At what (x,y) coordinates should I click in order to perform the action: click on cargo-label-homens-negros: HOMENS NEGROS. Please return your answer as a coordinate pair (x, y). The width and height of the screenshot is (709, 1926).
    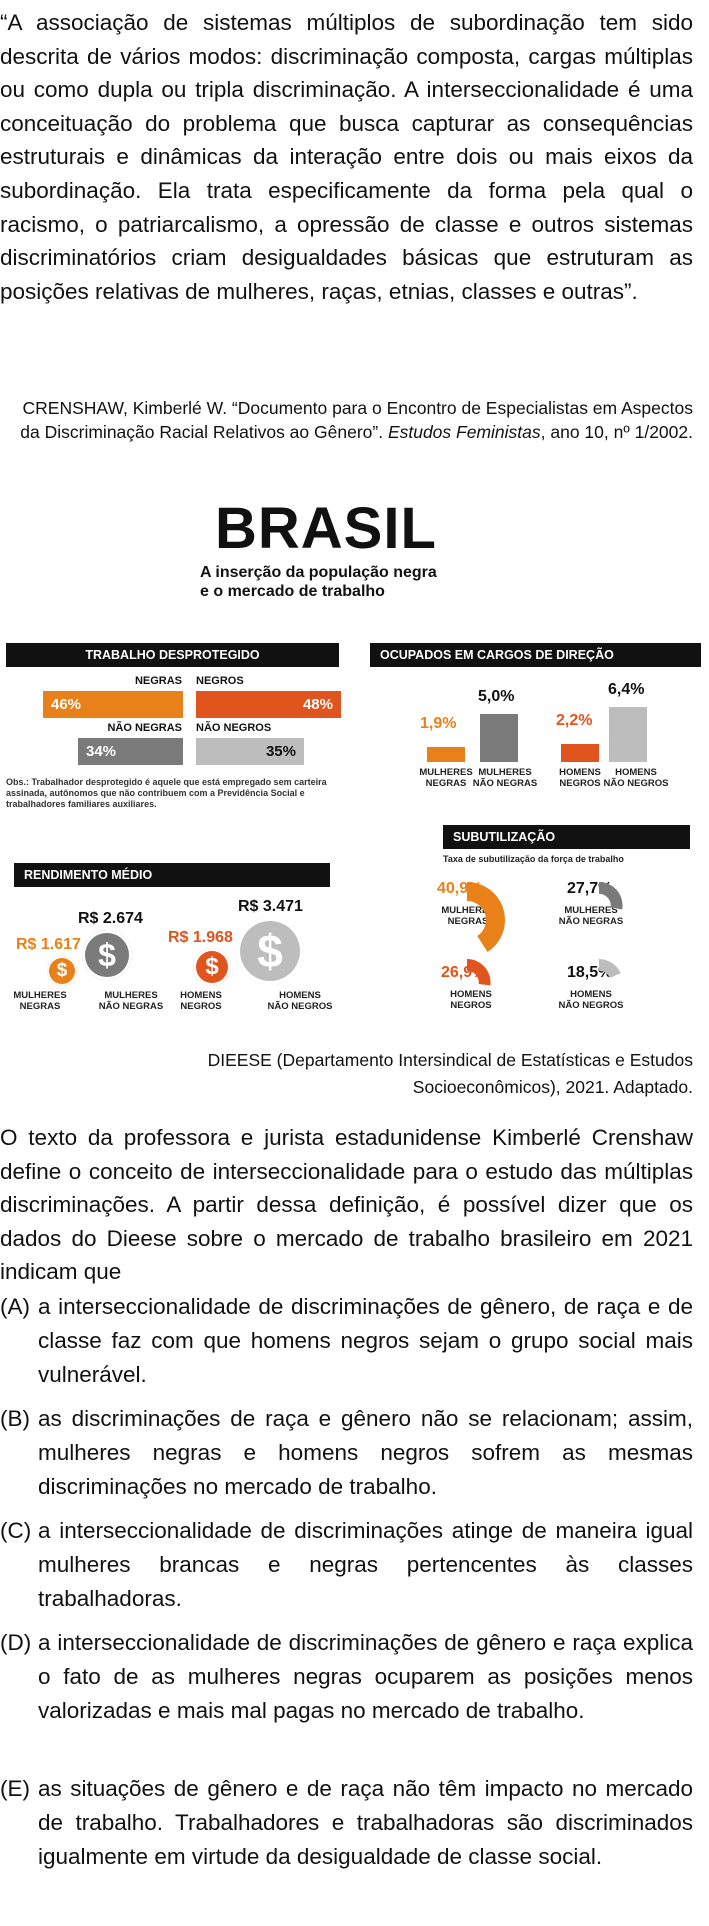
    Looking at the image, I should click on (580, 778).